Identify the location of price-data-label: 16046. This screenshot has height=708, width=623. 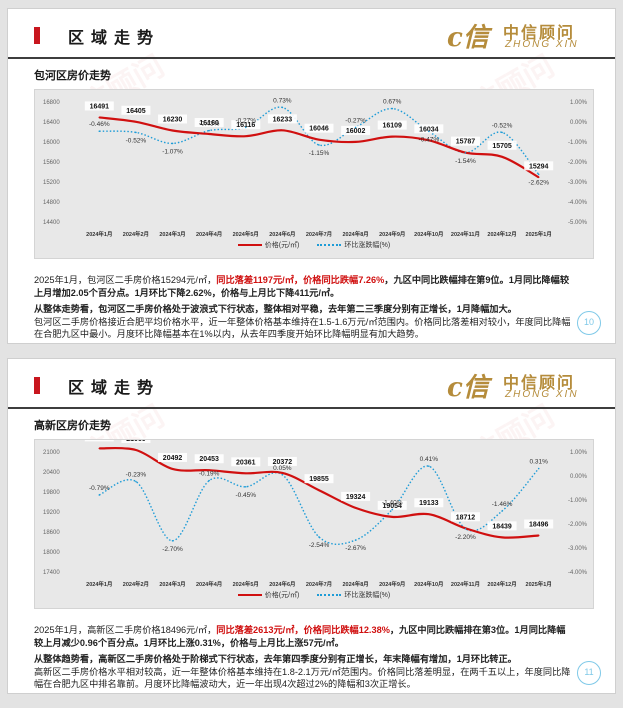
(319, 129).